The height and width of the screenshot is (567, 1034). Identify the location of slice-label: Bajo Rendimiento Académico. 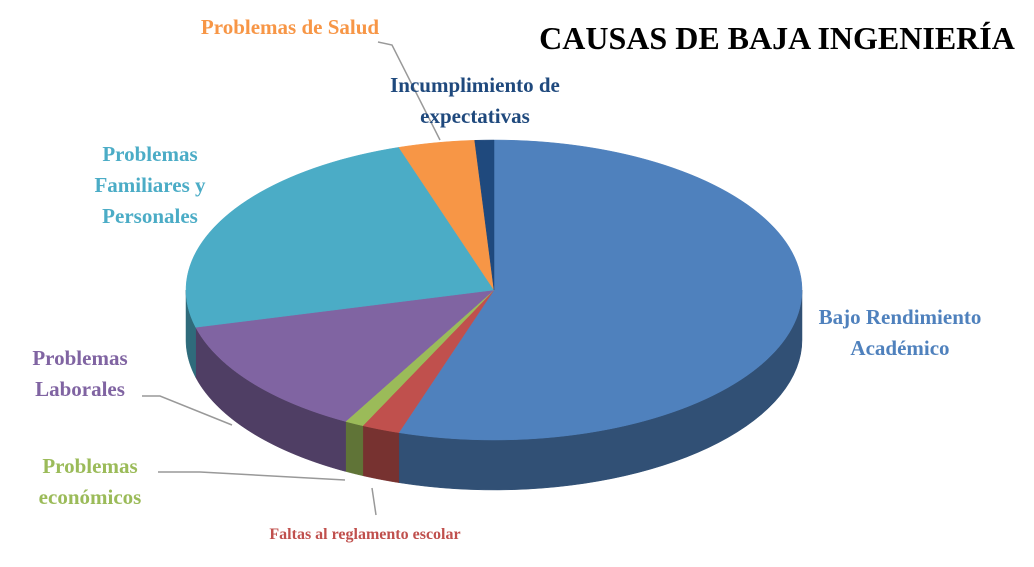
(900, 332).